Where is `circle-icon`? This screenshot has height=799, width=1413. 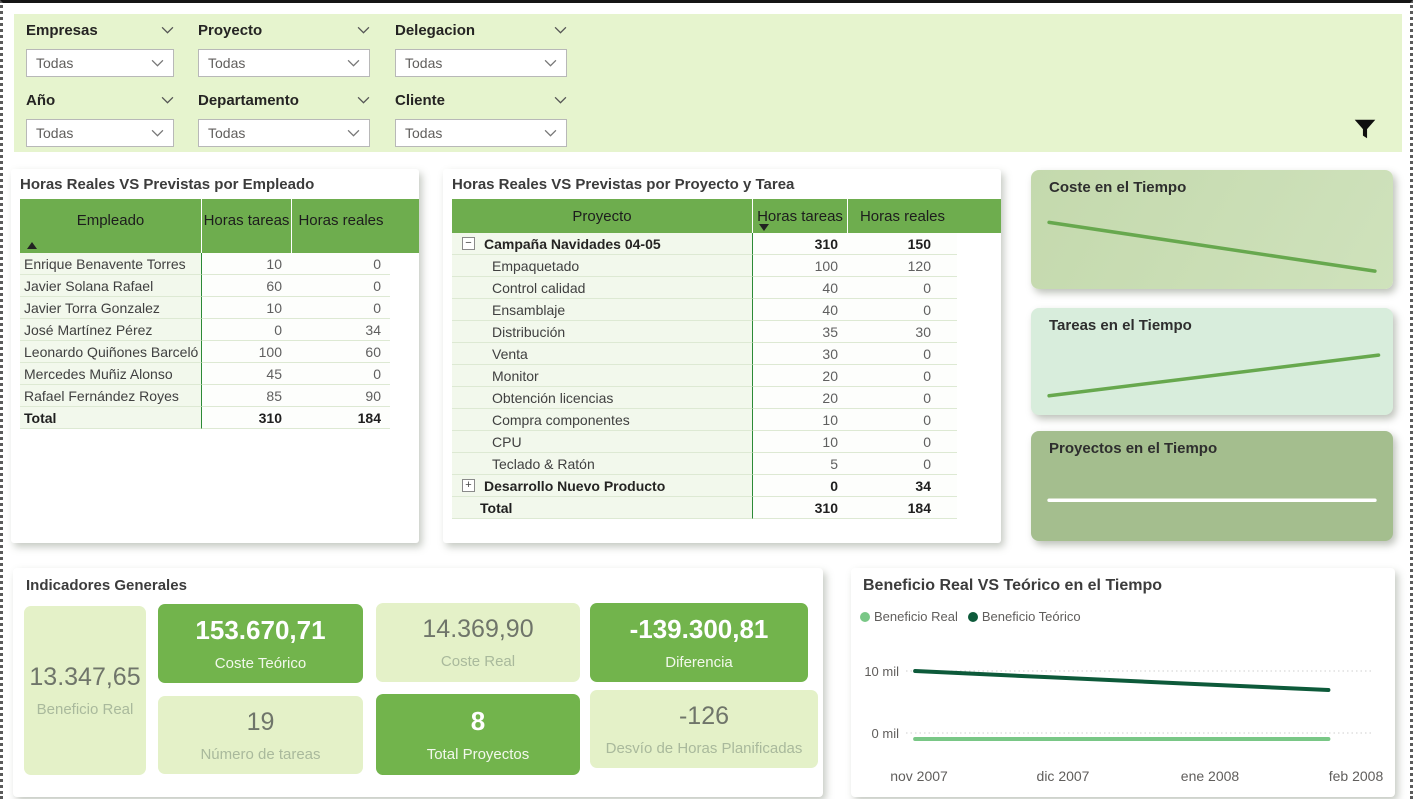
circle-icon is located at coordinates (972, 616).